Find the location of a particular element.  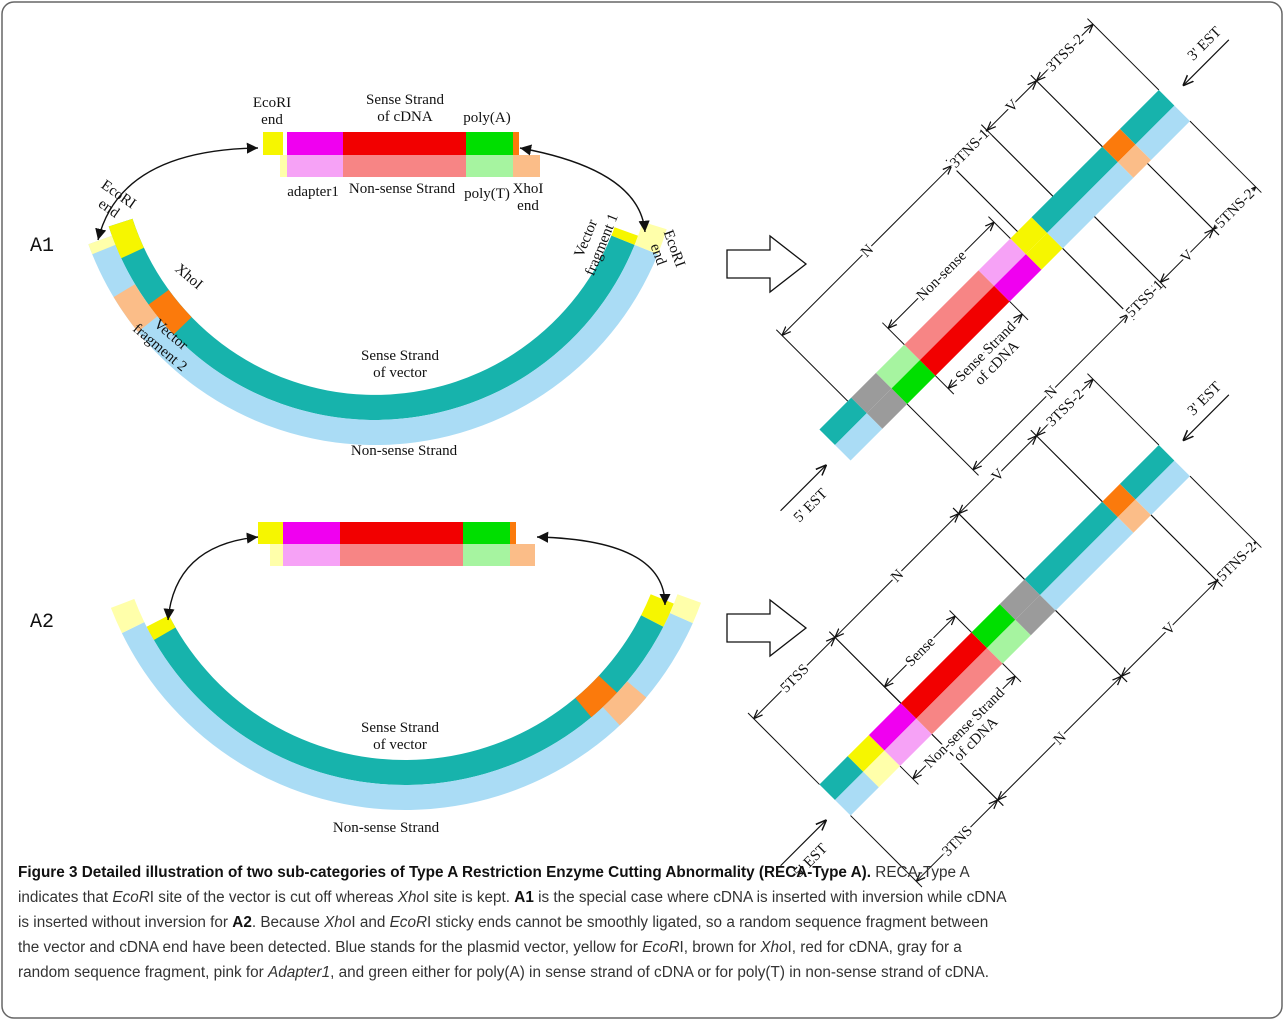

dimension-label: 3TNS-1 is located at coordinates (969, 148).